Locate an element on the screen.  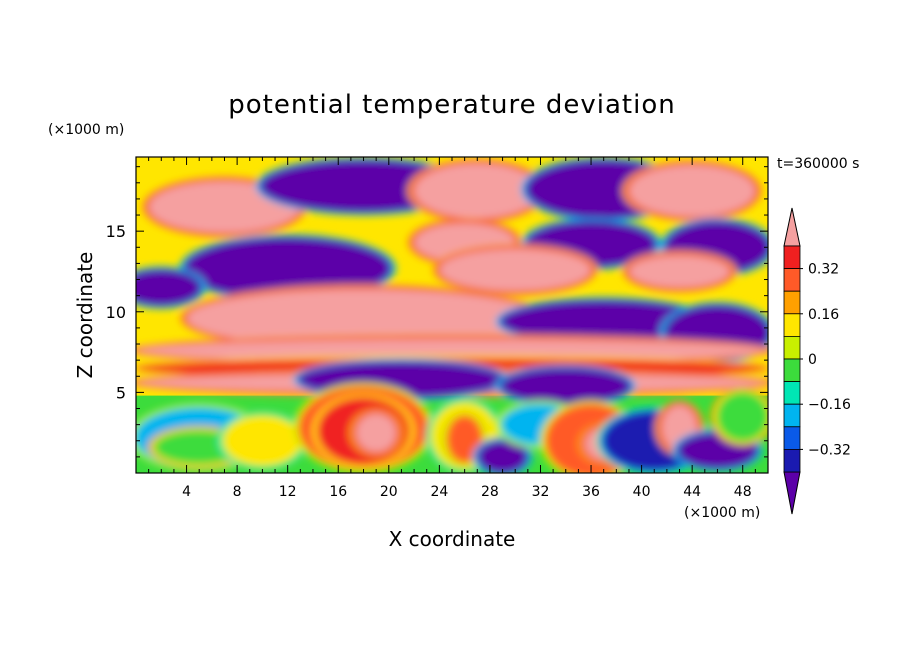
x-tick-label: 40 is located at coordinates (642, 492).